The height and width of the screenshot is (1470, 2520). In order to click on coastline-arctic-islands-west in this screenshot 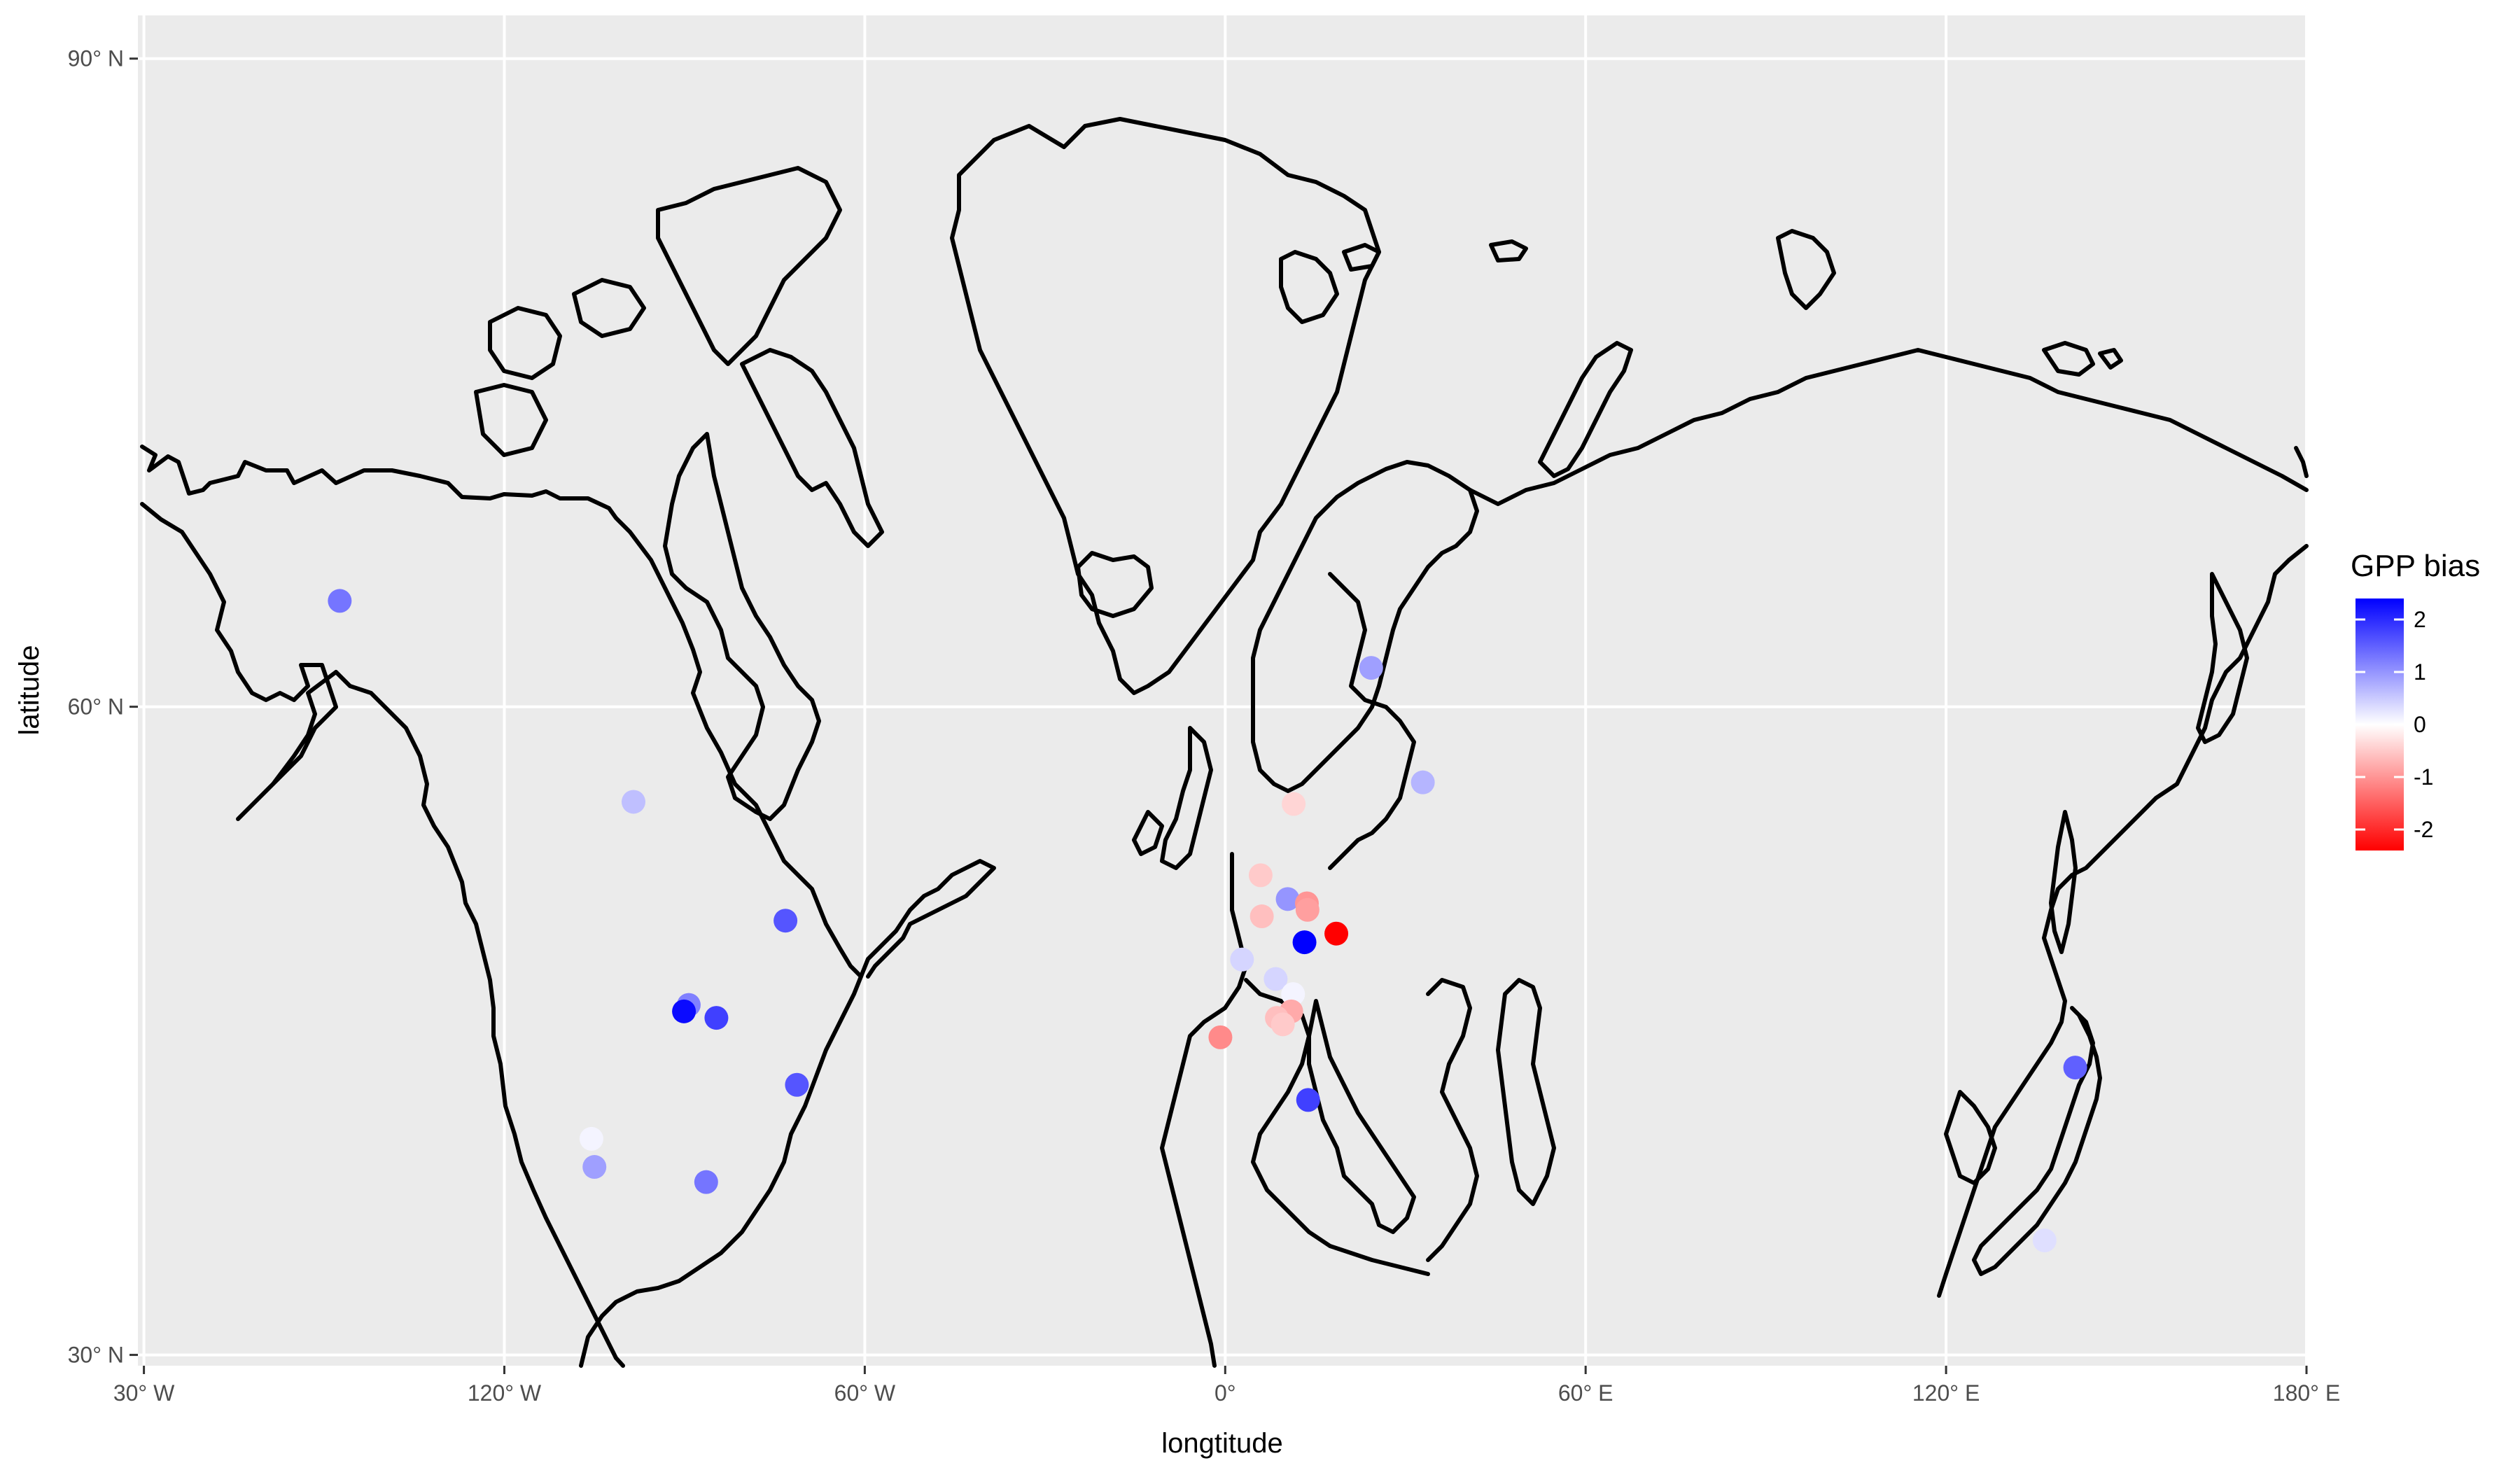, I will do `click(560, 367)`.